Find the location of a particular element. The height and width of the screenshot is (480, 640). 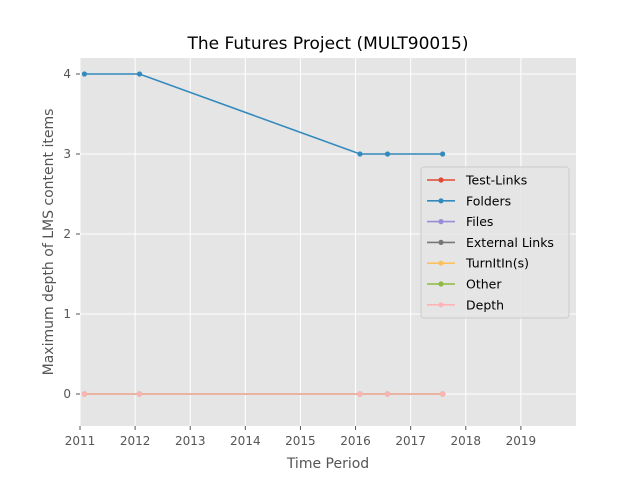

legend-label: Test-Links is located at coordinates (496, 180).